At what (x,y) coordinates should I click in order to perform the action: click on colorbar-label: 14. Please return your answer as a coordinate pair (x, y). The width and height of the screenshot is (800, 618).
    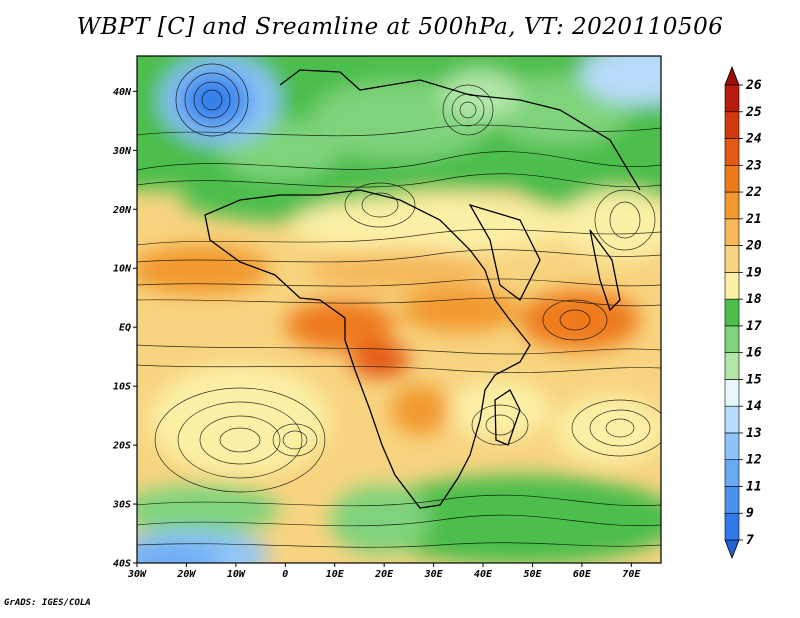
    Looking at the image, I should click on (754, 406).